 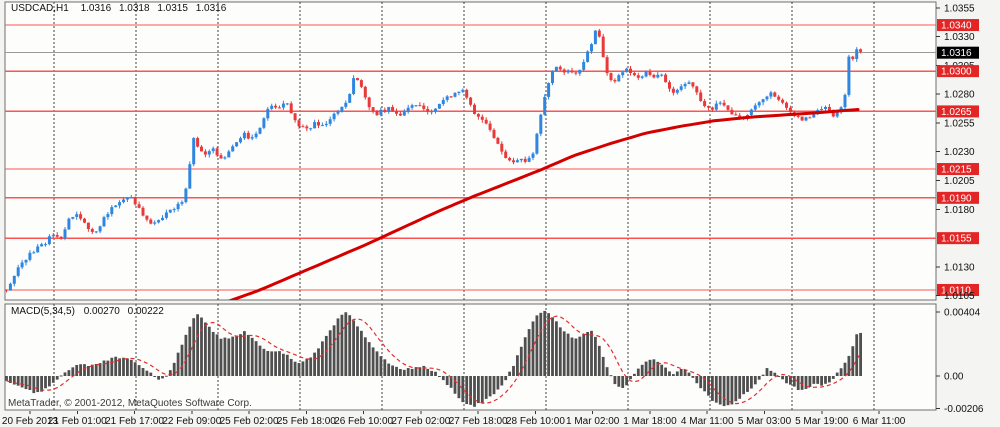 I want to click on price-badge-label: 1.0215, so click(x=956, y=170).